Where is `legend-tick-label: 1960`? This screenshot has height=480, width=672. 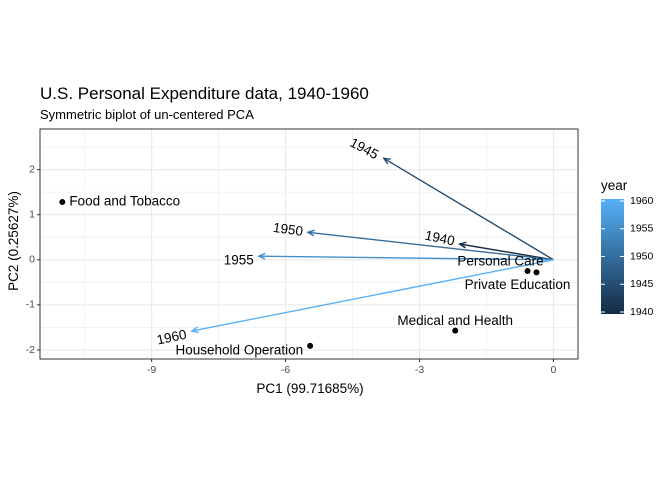
legend-tick-label: 1960 is located at coordinates (642, 201).